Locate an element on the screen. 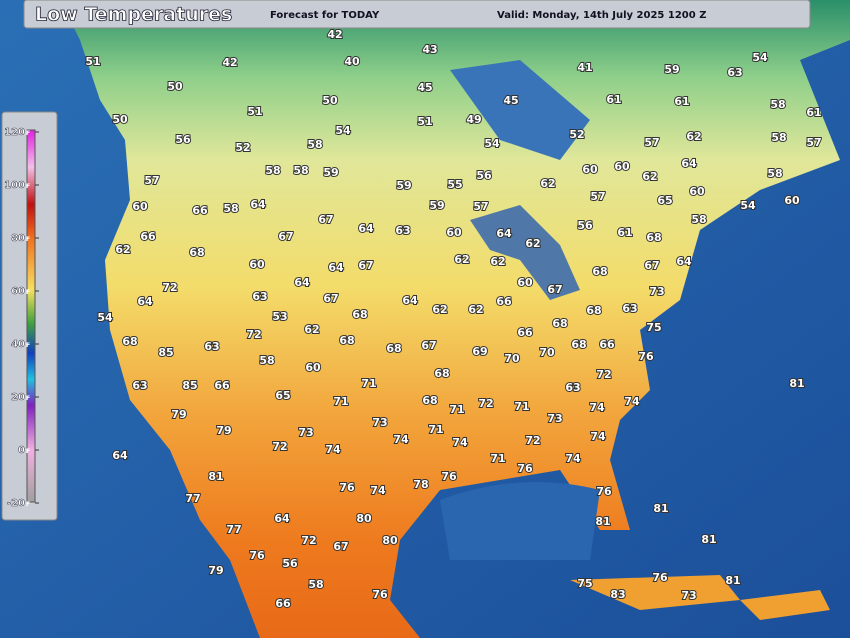  legend-tick-label: 60 is located at coordinates (18, 291).